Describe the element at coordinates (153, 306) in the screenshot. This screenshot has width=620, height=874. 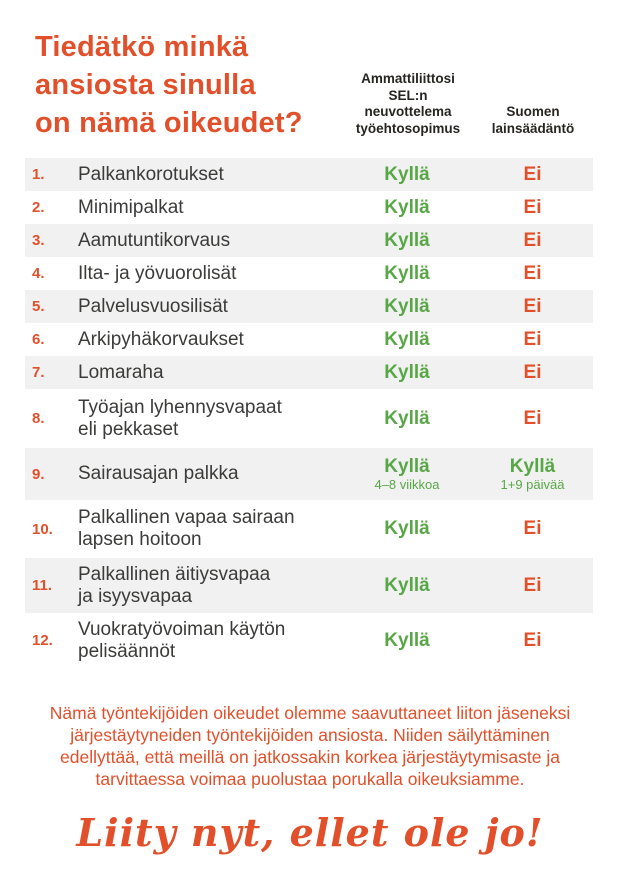
I see `row-label: Palvelusvuosilisät` at that location.